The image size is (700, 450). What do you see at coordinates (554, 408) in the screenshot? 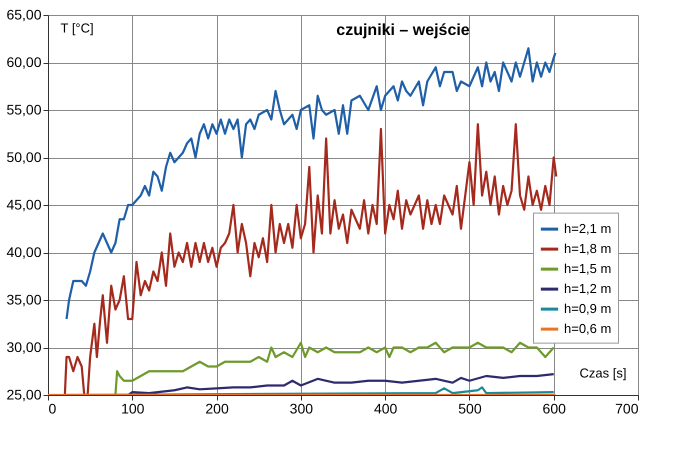
I see `x-tick-label: 600` at bounding box center [554, 408].